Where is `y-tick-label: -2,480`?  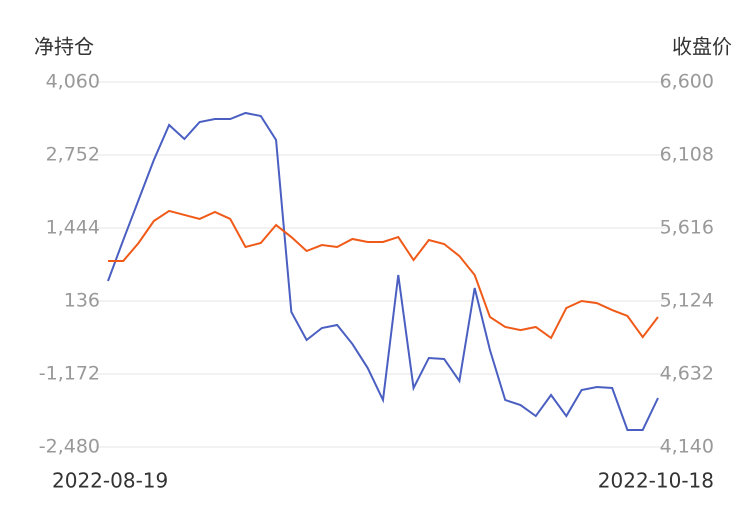 y-tick-label: -2,480 is located at coordinates (69, 447).